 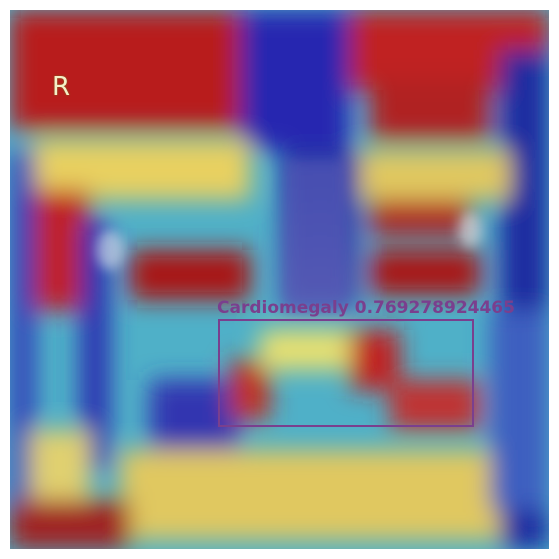 I want to click on side-marker: R, so click(x=61, y=87).